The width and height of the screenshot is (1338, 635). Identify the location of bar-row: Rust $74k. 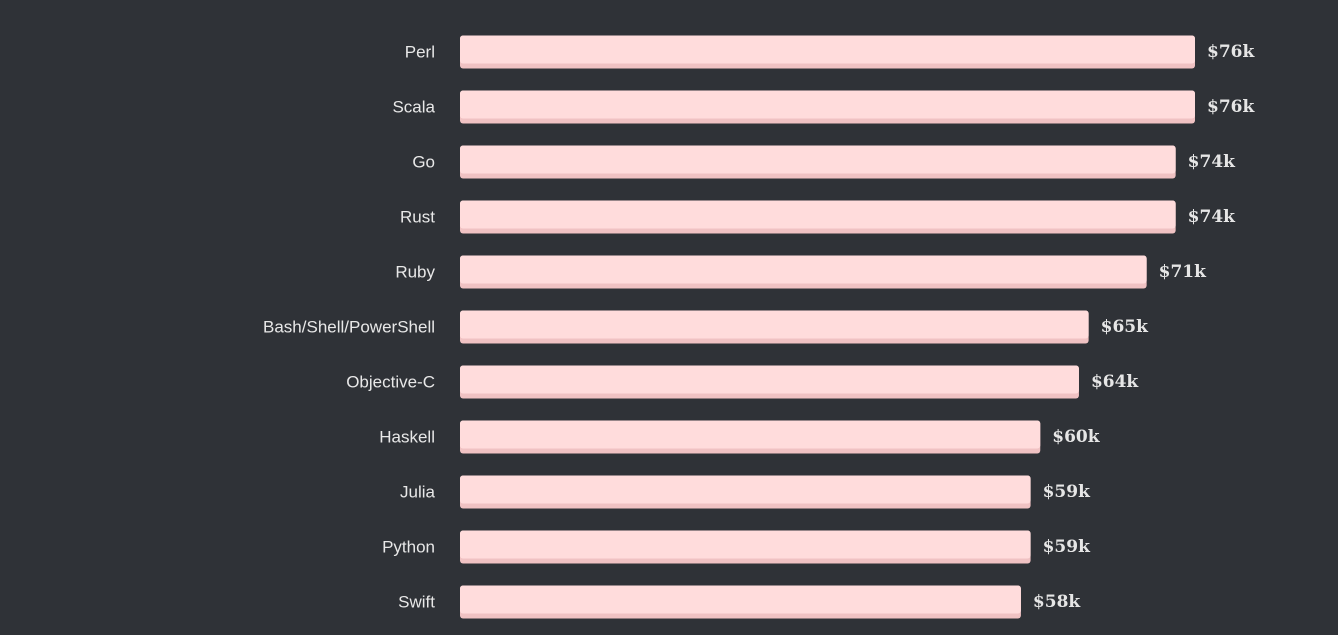
(818, 217).